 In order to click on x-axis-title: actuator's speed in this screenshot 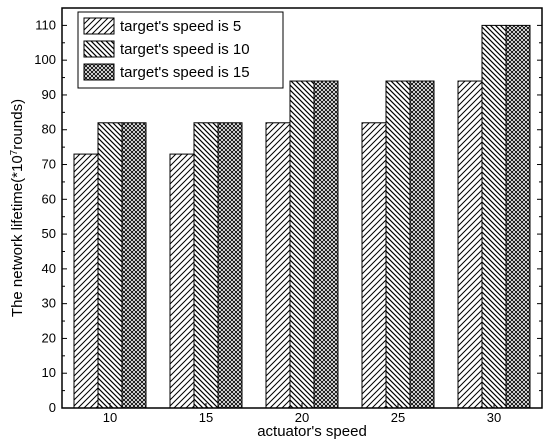, I will do `click(312, 431)`.